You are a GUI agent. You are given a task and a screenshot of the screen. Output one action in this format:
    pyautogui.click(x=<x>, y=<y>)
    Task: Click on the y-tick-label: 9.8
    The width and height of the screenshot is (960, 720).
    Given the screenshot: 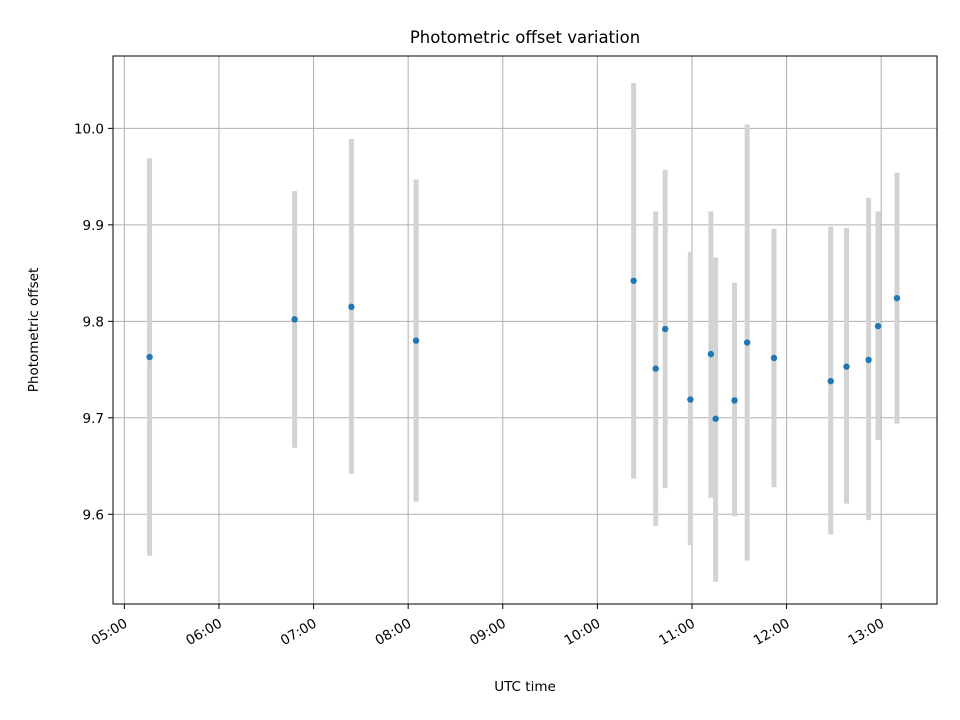 What is the action you would take?
    pyautogui.click(x=93, y=322)
    